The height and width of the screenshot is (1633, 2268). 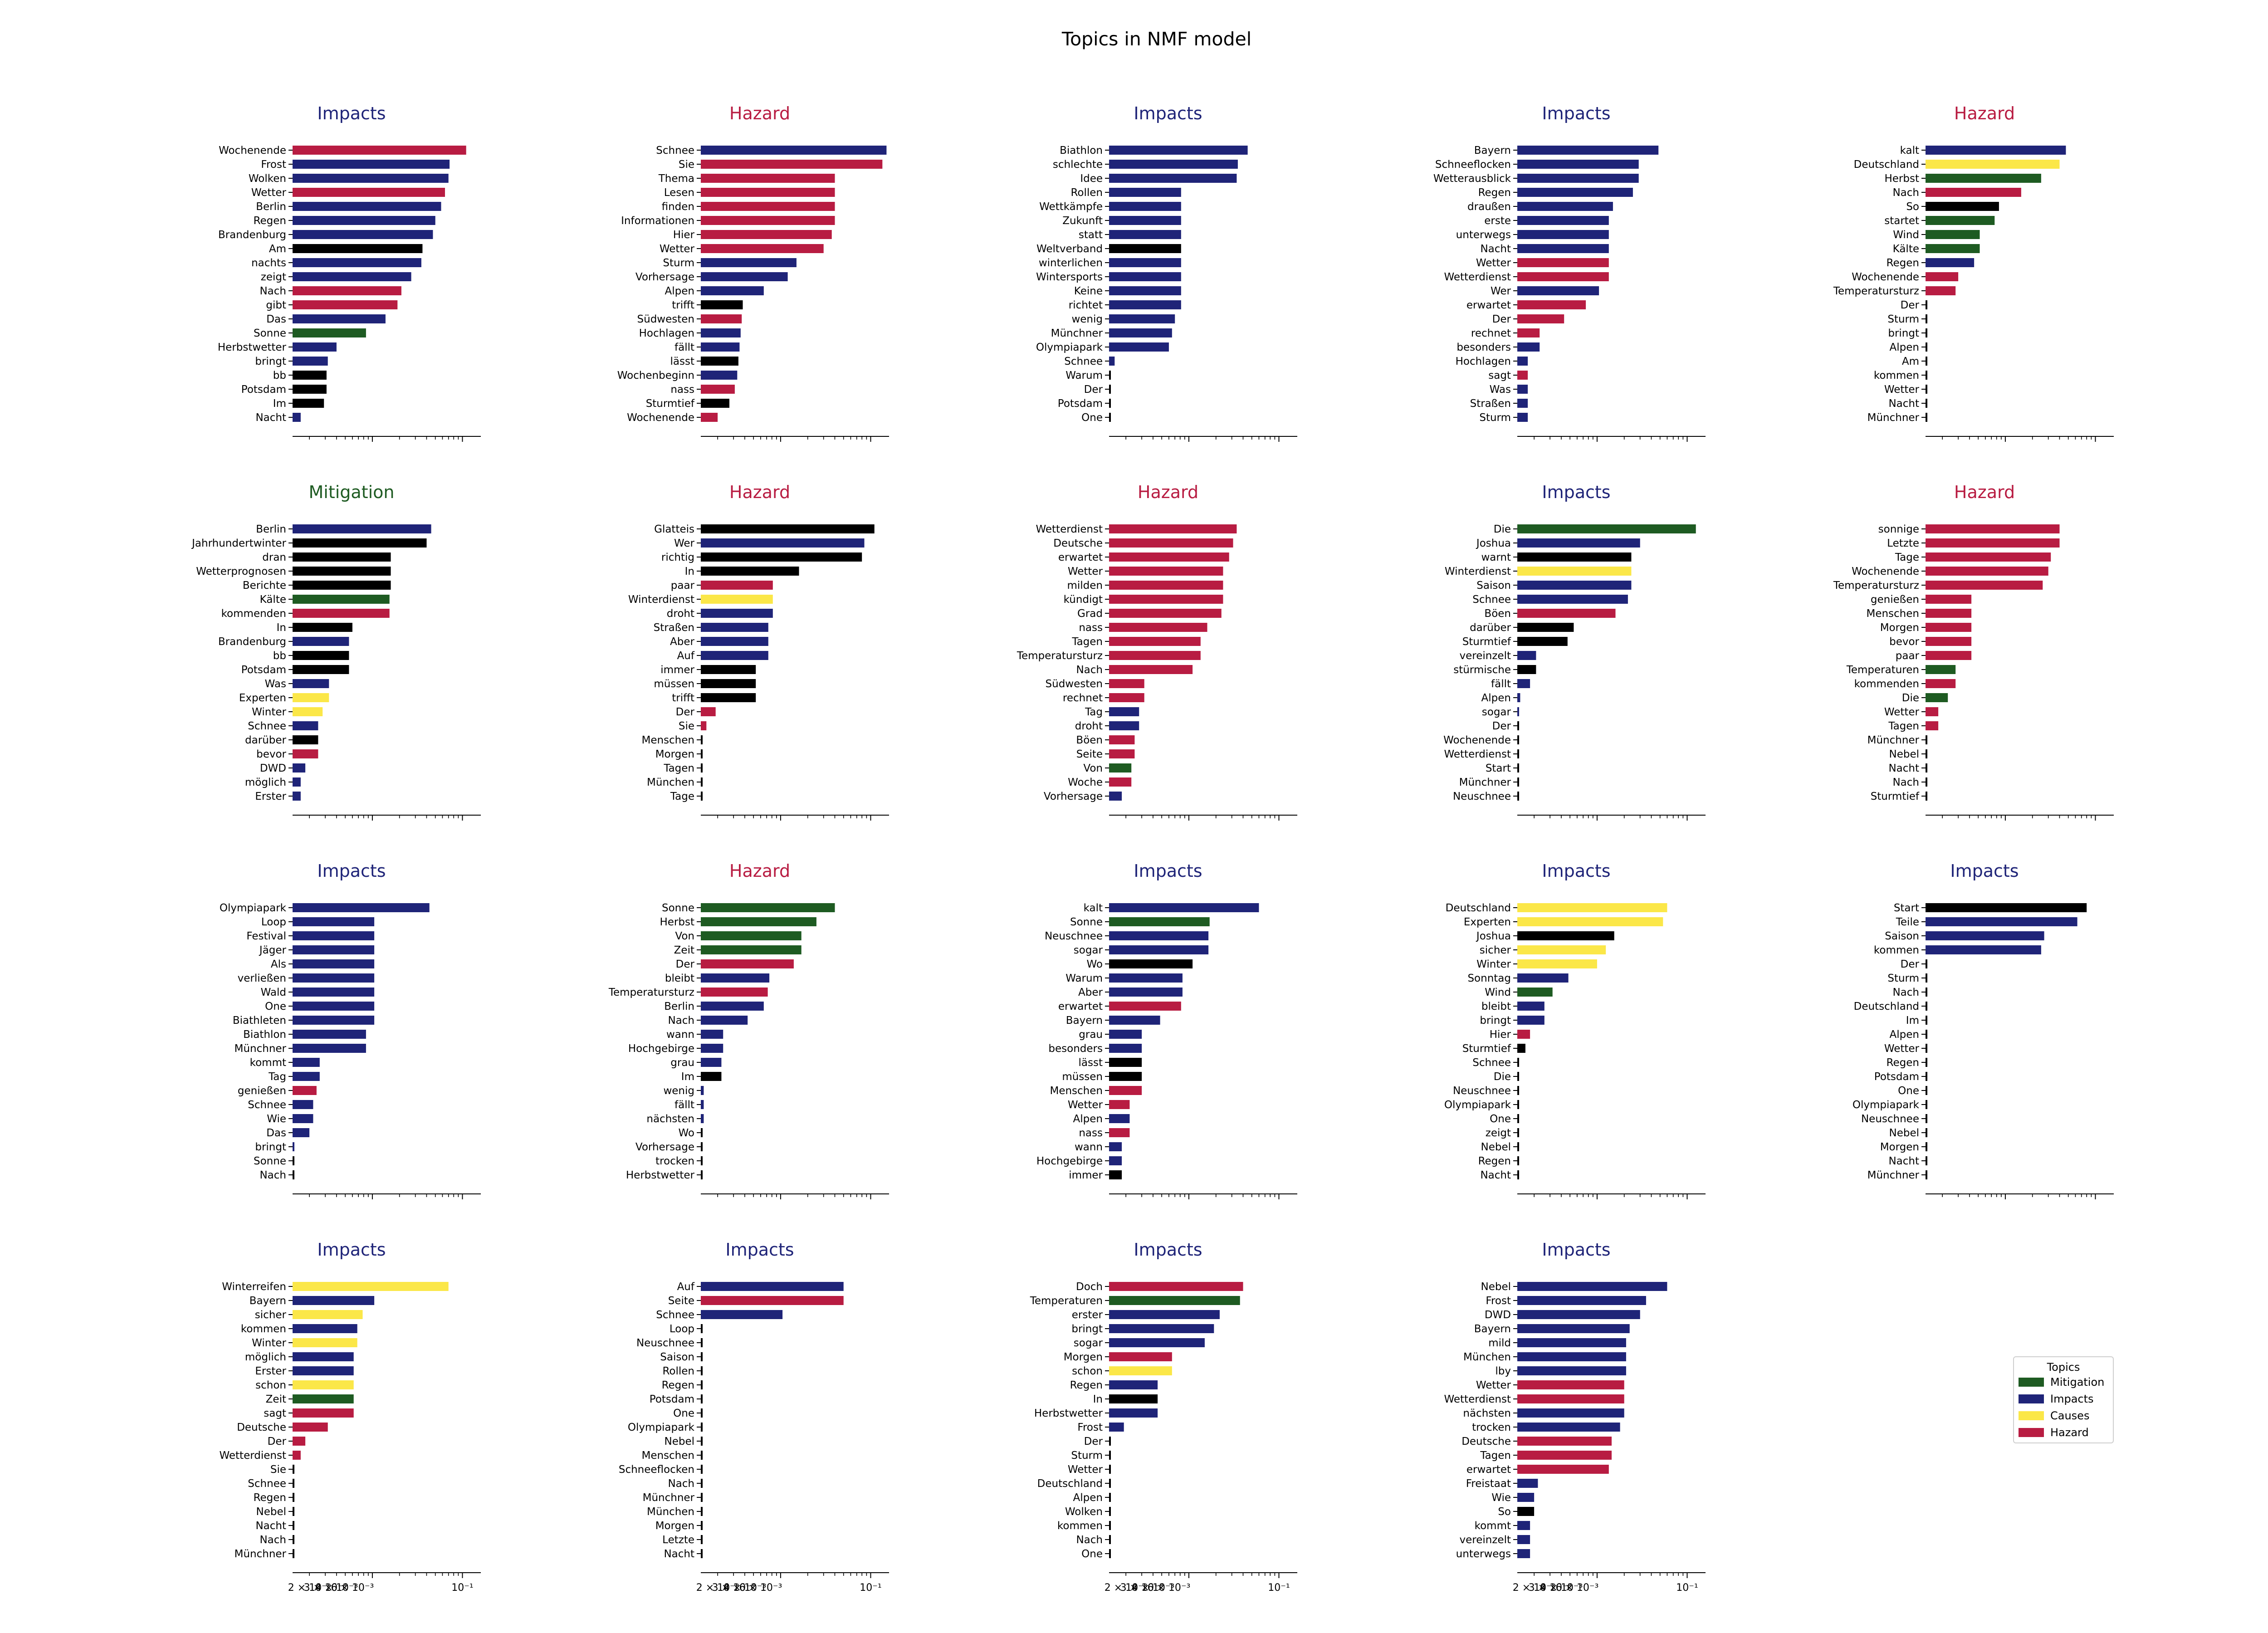 I want to click on word-label: genießen, so click(x=1895, y=600).